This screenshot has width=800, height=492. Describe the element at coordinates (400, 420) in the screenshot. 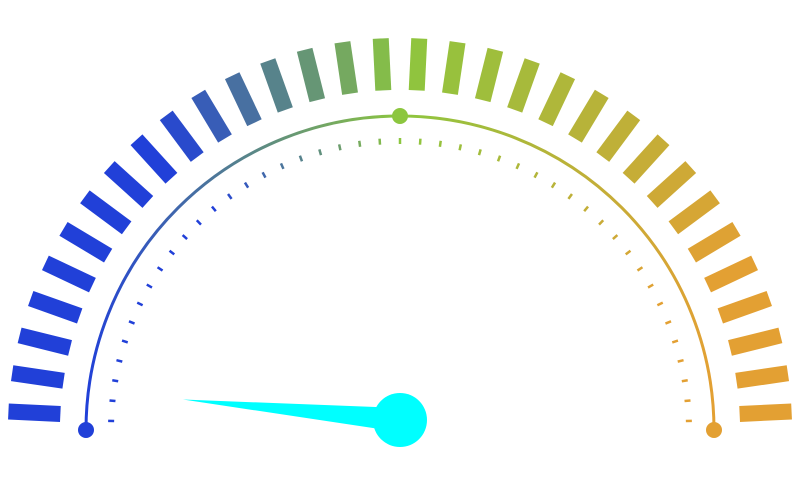

I see `gauge-needle-hub` at that location.